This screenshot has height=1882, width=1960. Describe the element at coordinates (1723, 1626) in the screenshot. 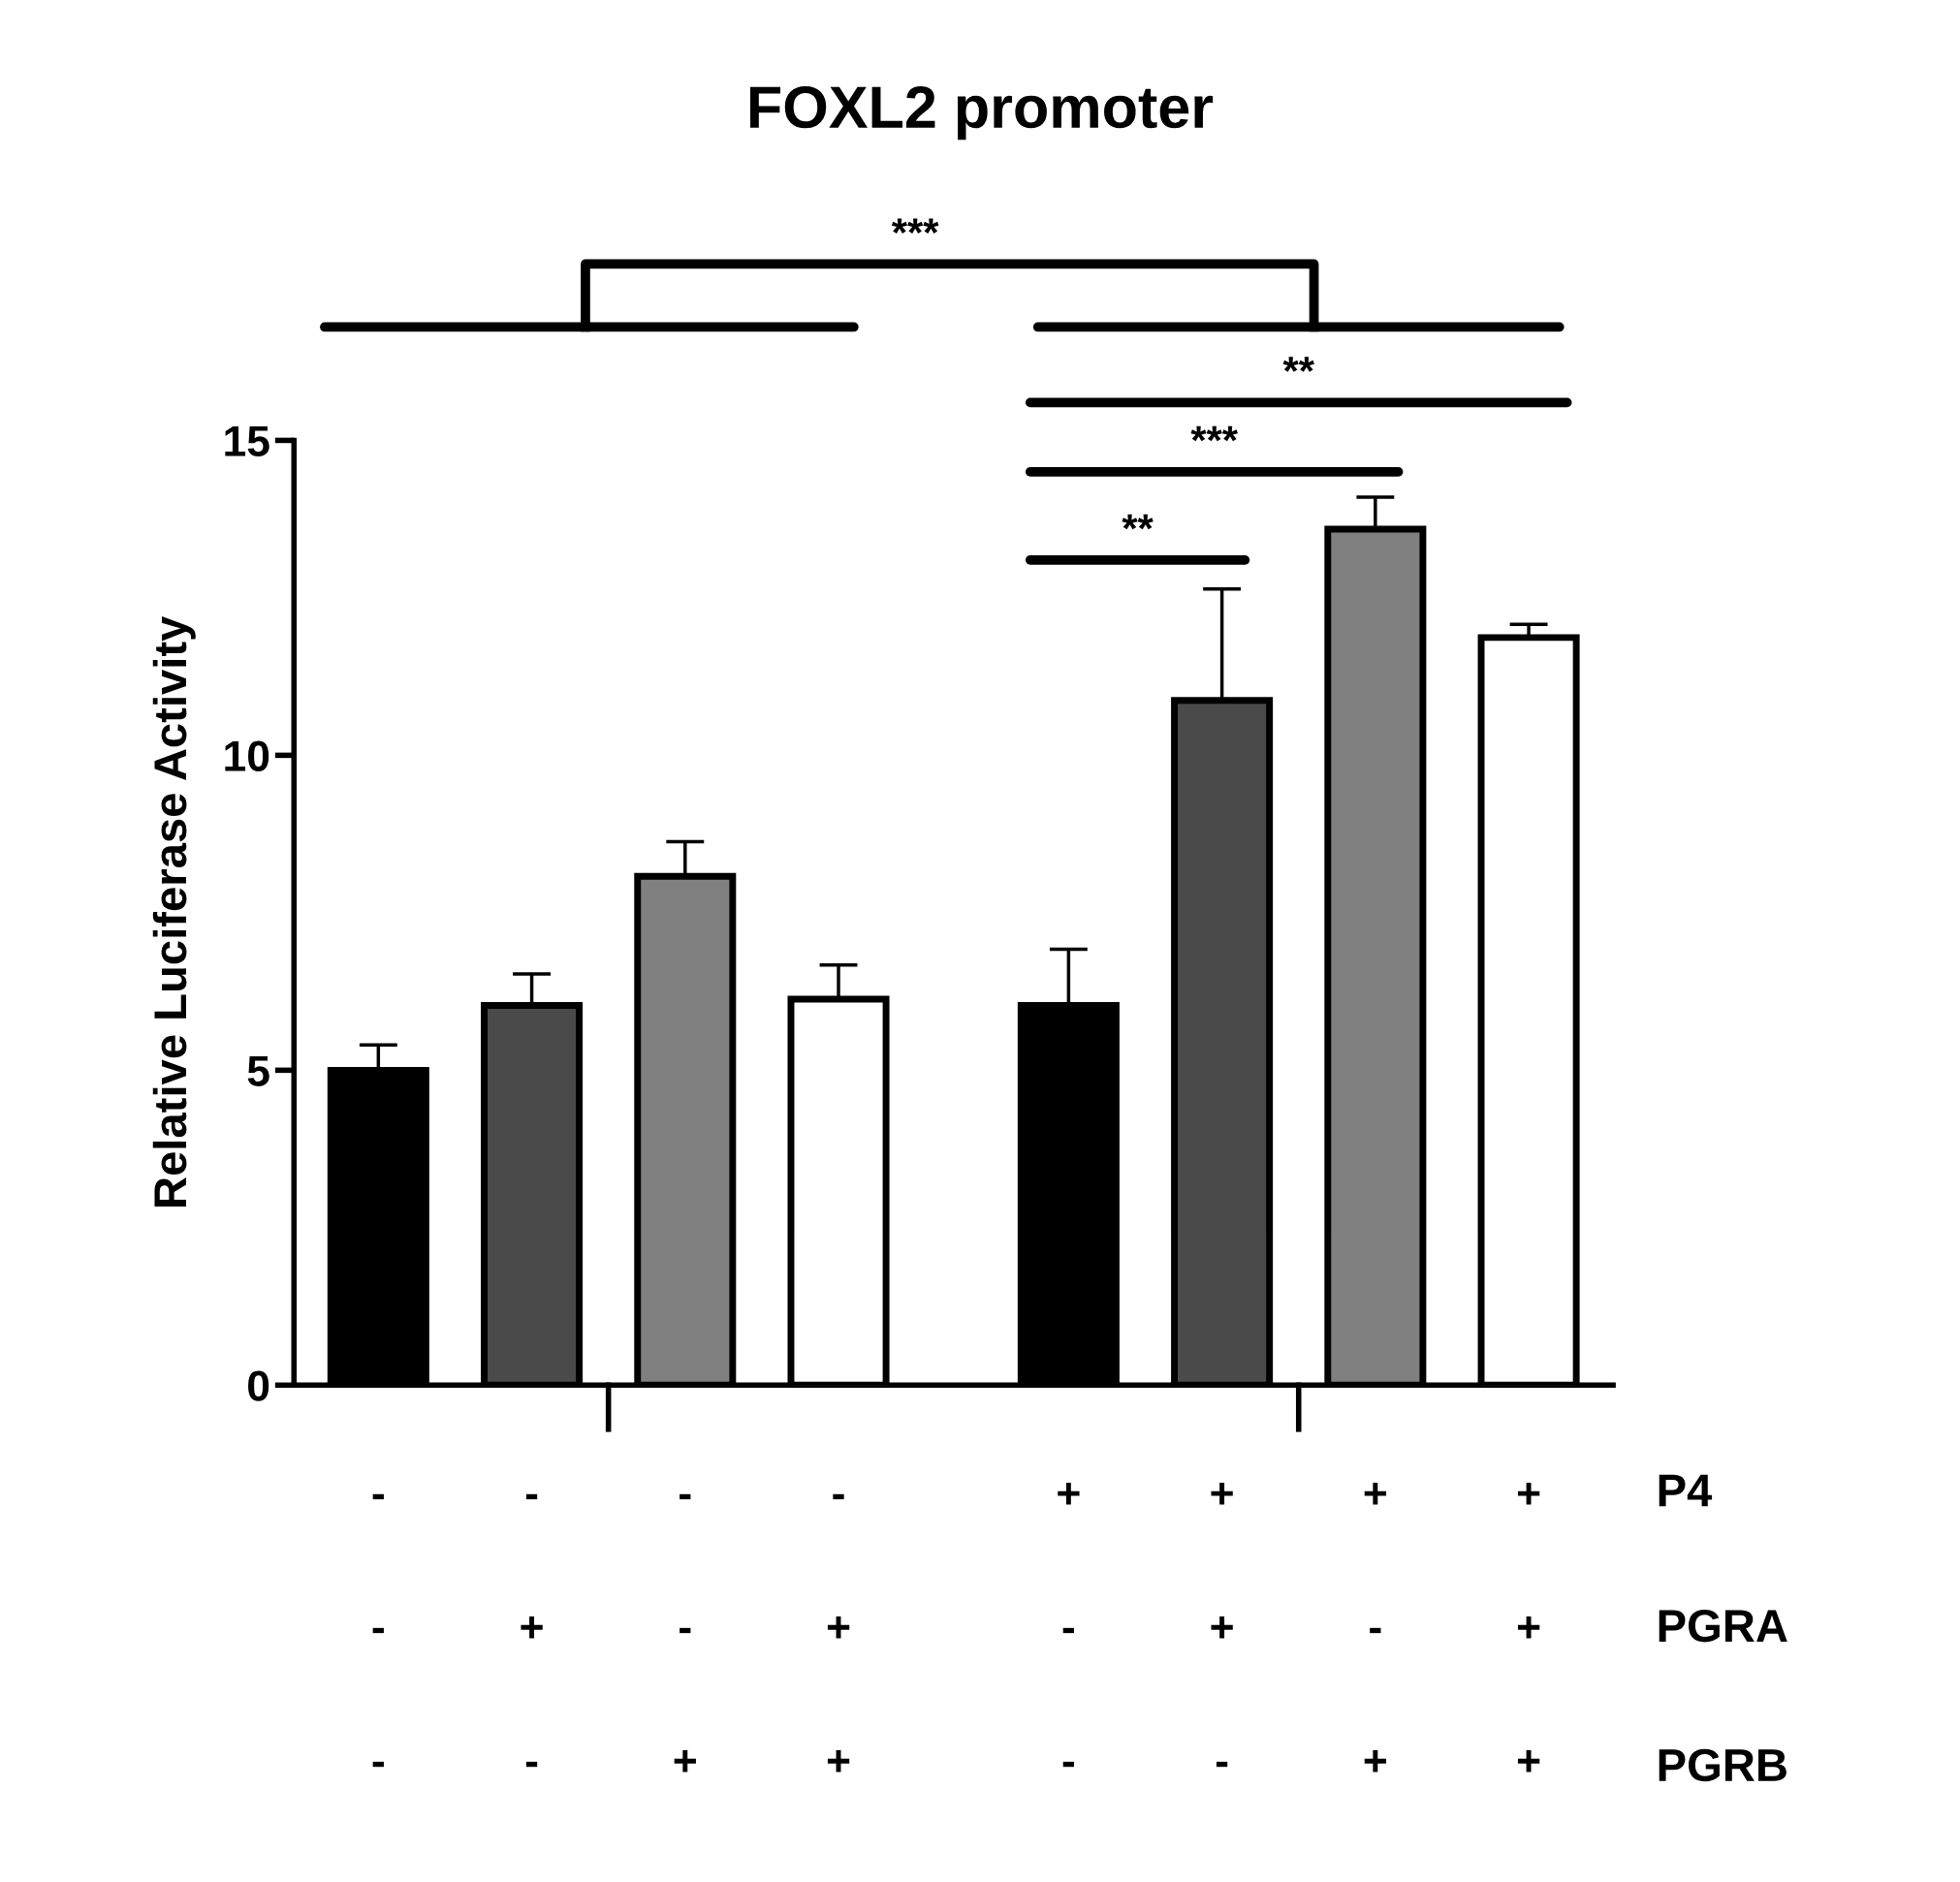

I see `text: PGRA` at that location.